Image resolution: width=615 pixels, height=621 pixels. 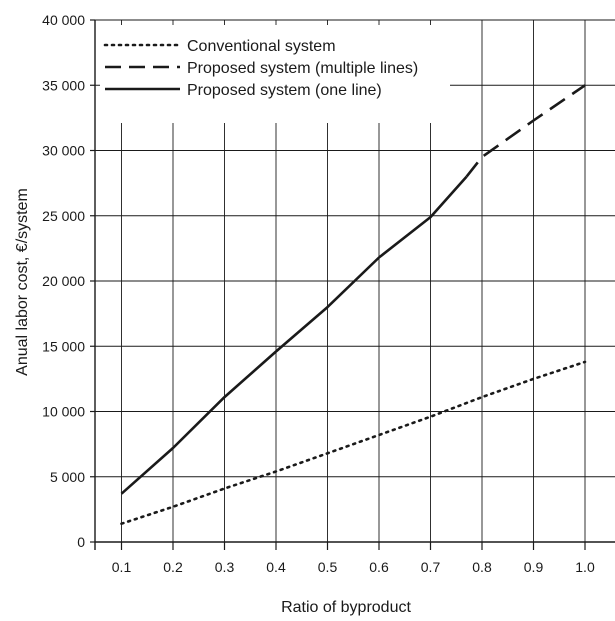 What do you see at coordinates (284, 90) in the screenshot?
I see `legend-label: Proposed system (one line)` at bounding box center [284, 90].